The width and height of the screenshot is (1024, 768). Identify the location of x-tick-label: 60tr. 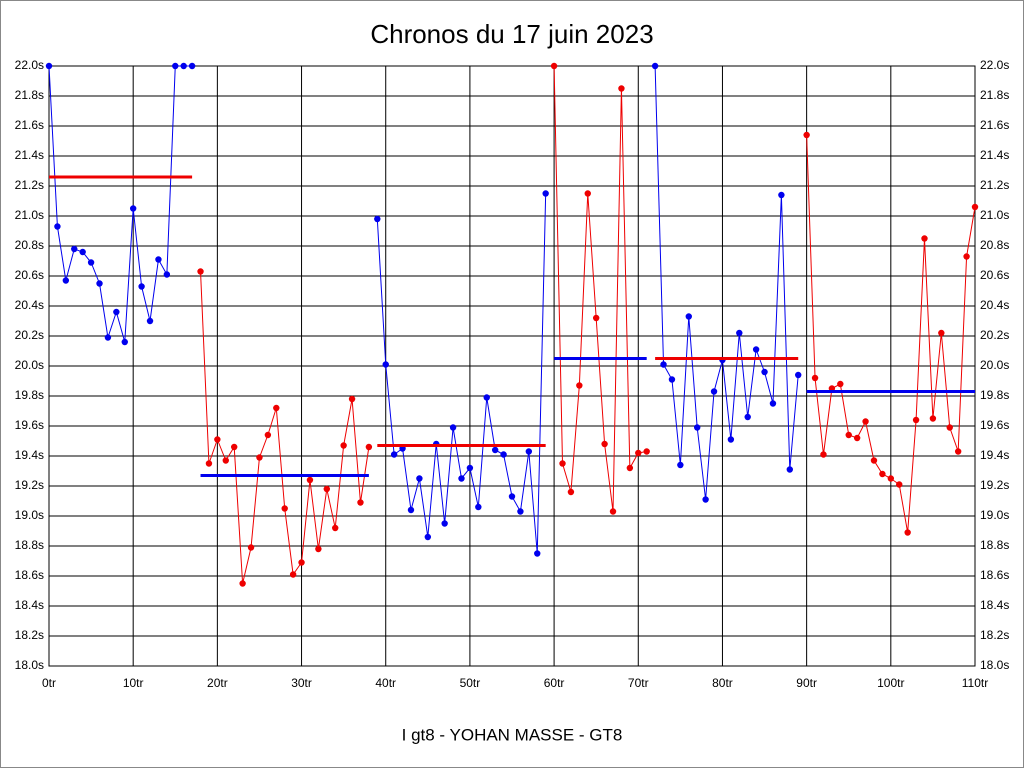
(554, 683).